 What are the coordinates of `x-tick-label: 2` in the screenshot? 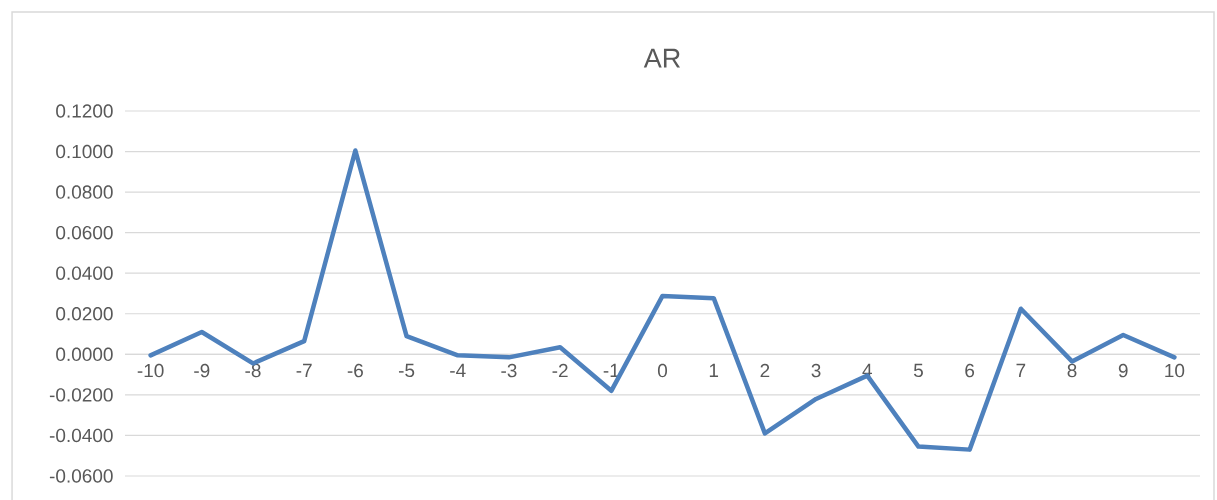 It's located at (765, 370).